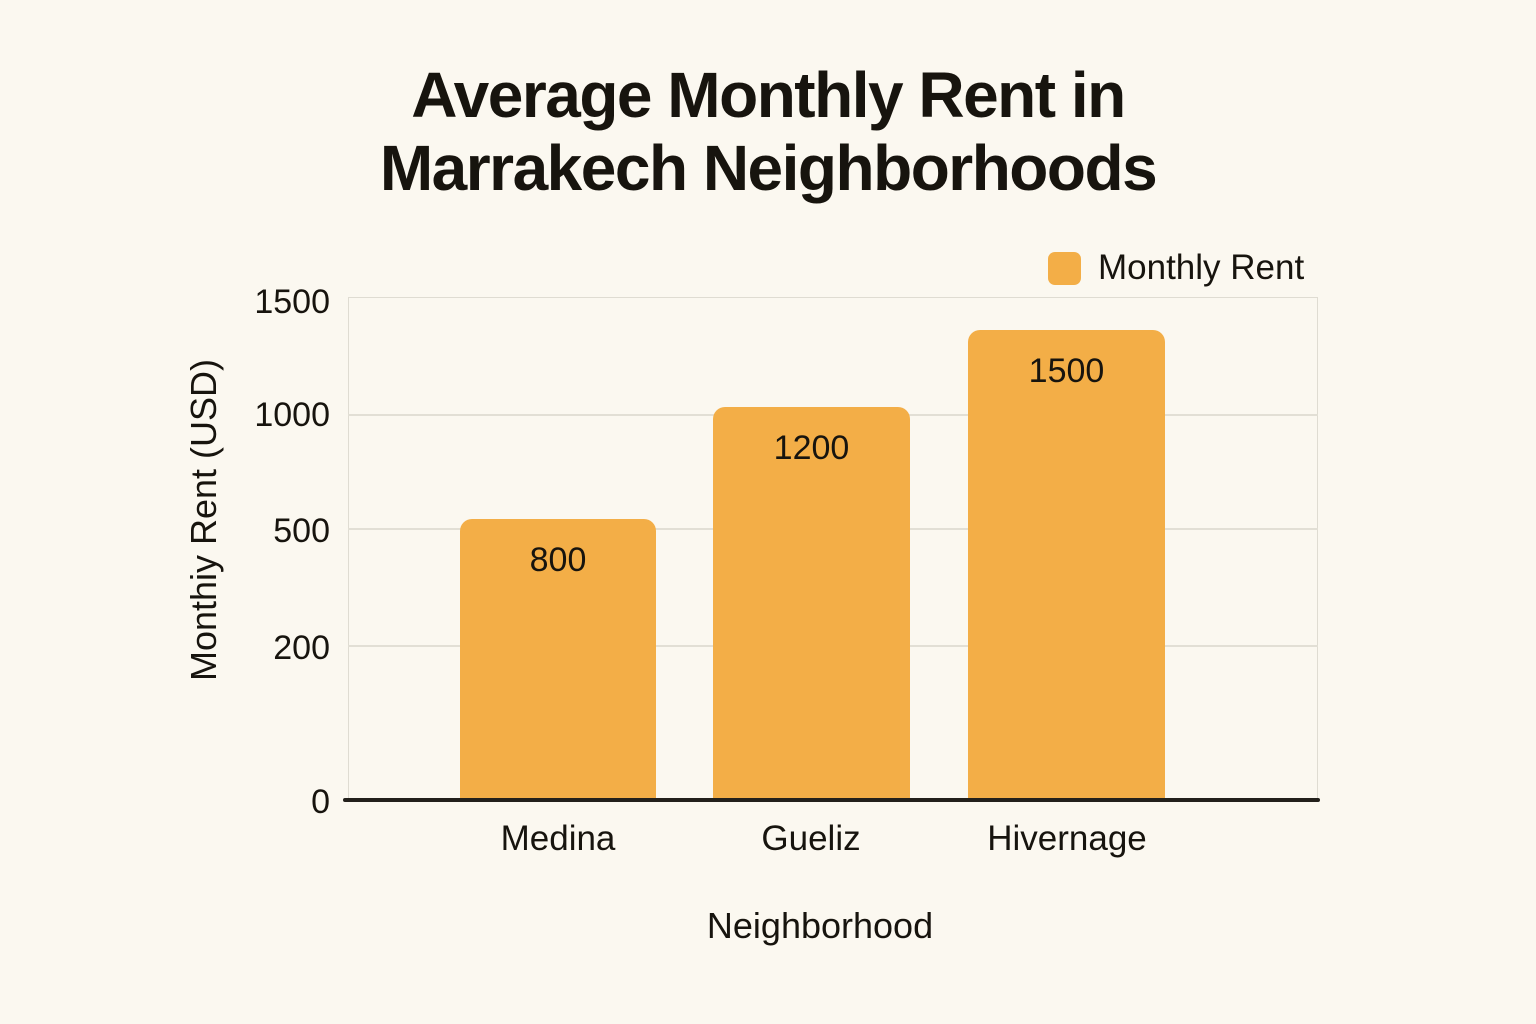 The image size is (1536, 1024). What do you see at coordinates (320, 802) in the screenshot?
I see `y-tick-label-0: 0` at bounding box center [320, 802].